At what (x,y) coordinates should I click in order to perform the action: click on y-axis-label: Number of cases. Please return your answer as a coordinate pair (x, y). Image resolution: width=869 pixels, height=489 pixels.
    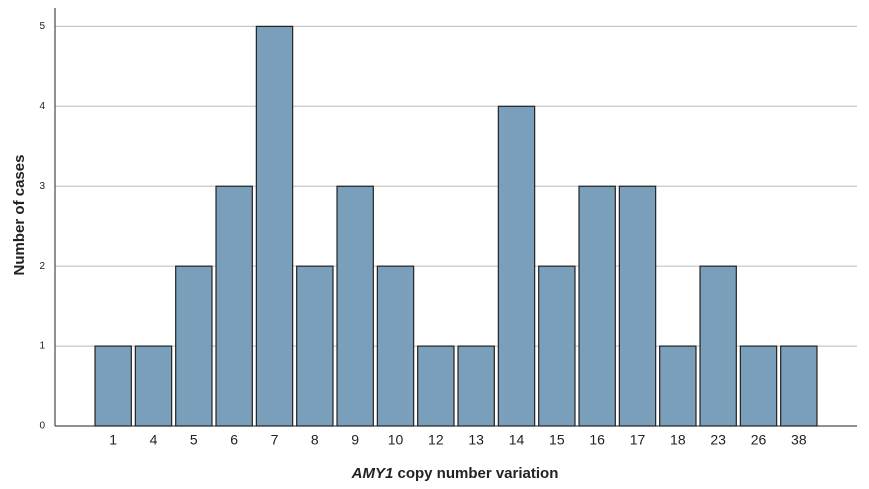
    Looking at the image, I should click on (19, 215).